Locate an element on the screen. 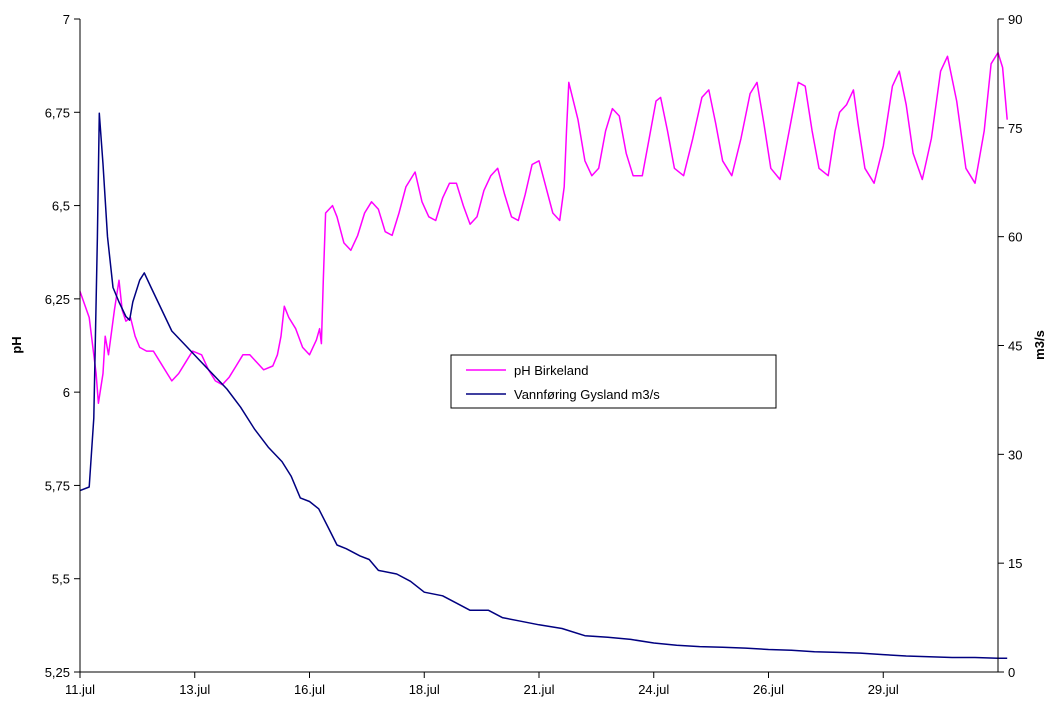  y-axis-title-right: m3/s is located at coordinates (1039, 345).